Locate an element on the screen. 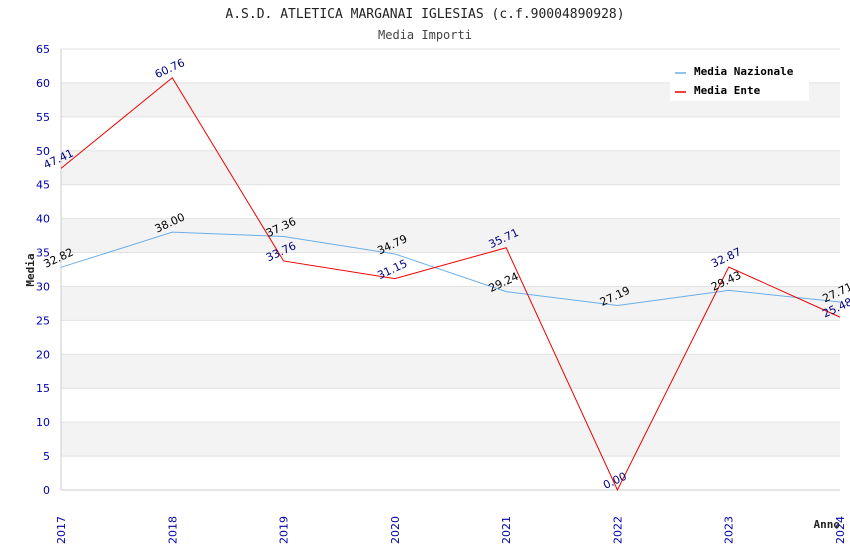 This screenshot has width=850, height=550. x-tick-label: 2023 is located at coordinates (729, 530).